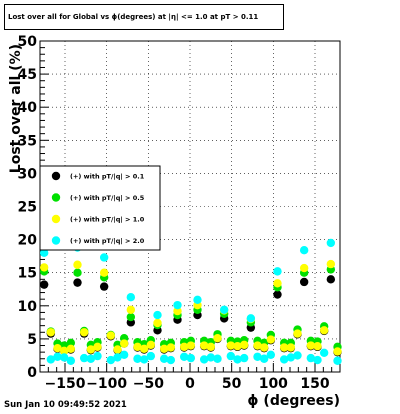 This screenshot has width=400, height=414. I want to click on timestamp: Sun Jan 10 09:49:52 2021, so click(65, 405).